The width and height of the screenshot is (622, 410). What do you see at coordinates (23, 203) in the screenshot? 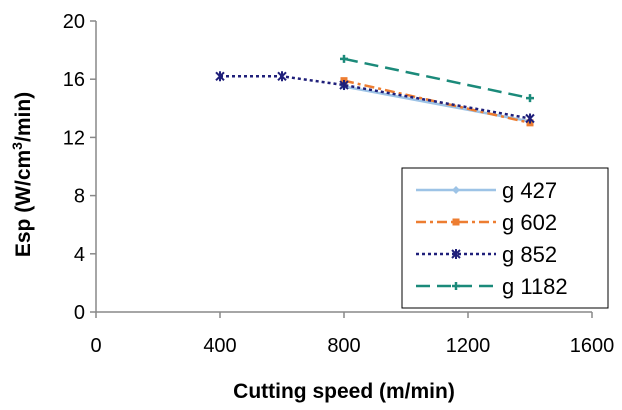
I see `y-axis-title-prefix: Esp (W/cm` at bounding box center [23, 203].